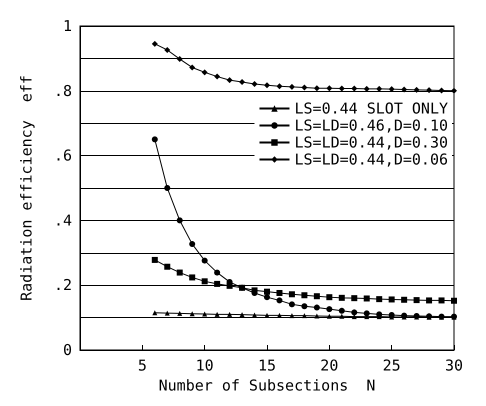  Describe the element at coordinates (267, 385) in the screenshot. I see `x-axis-title: Number of Subsections N` at that location.